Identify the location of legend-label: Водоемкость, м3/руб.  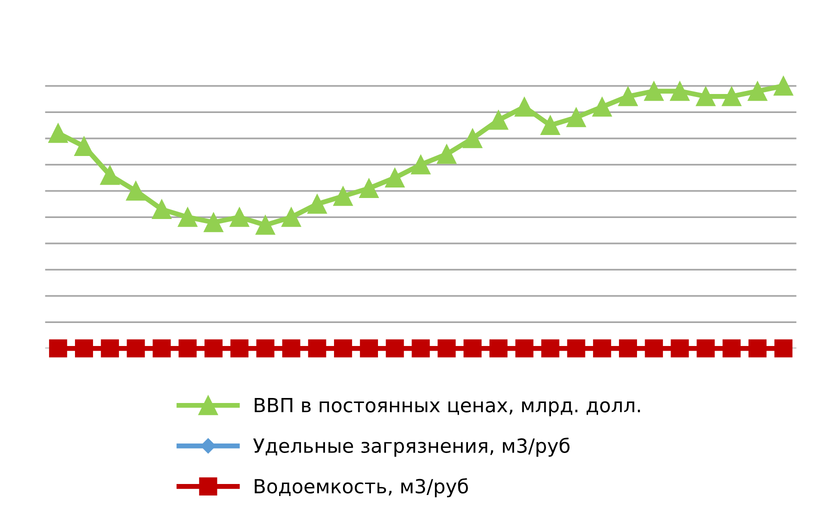
(361, 488).